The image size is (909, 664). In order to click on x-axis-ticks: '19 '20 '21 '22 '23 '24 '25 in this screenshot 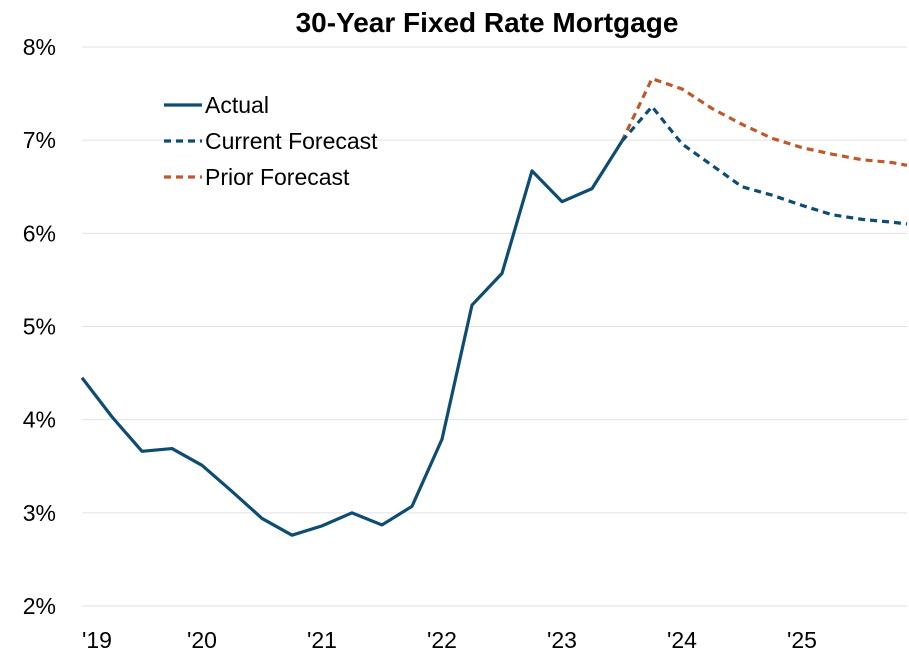, I will do `click(449, 640)`.